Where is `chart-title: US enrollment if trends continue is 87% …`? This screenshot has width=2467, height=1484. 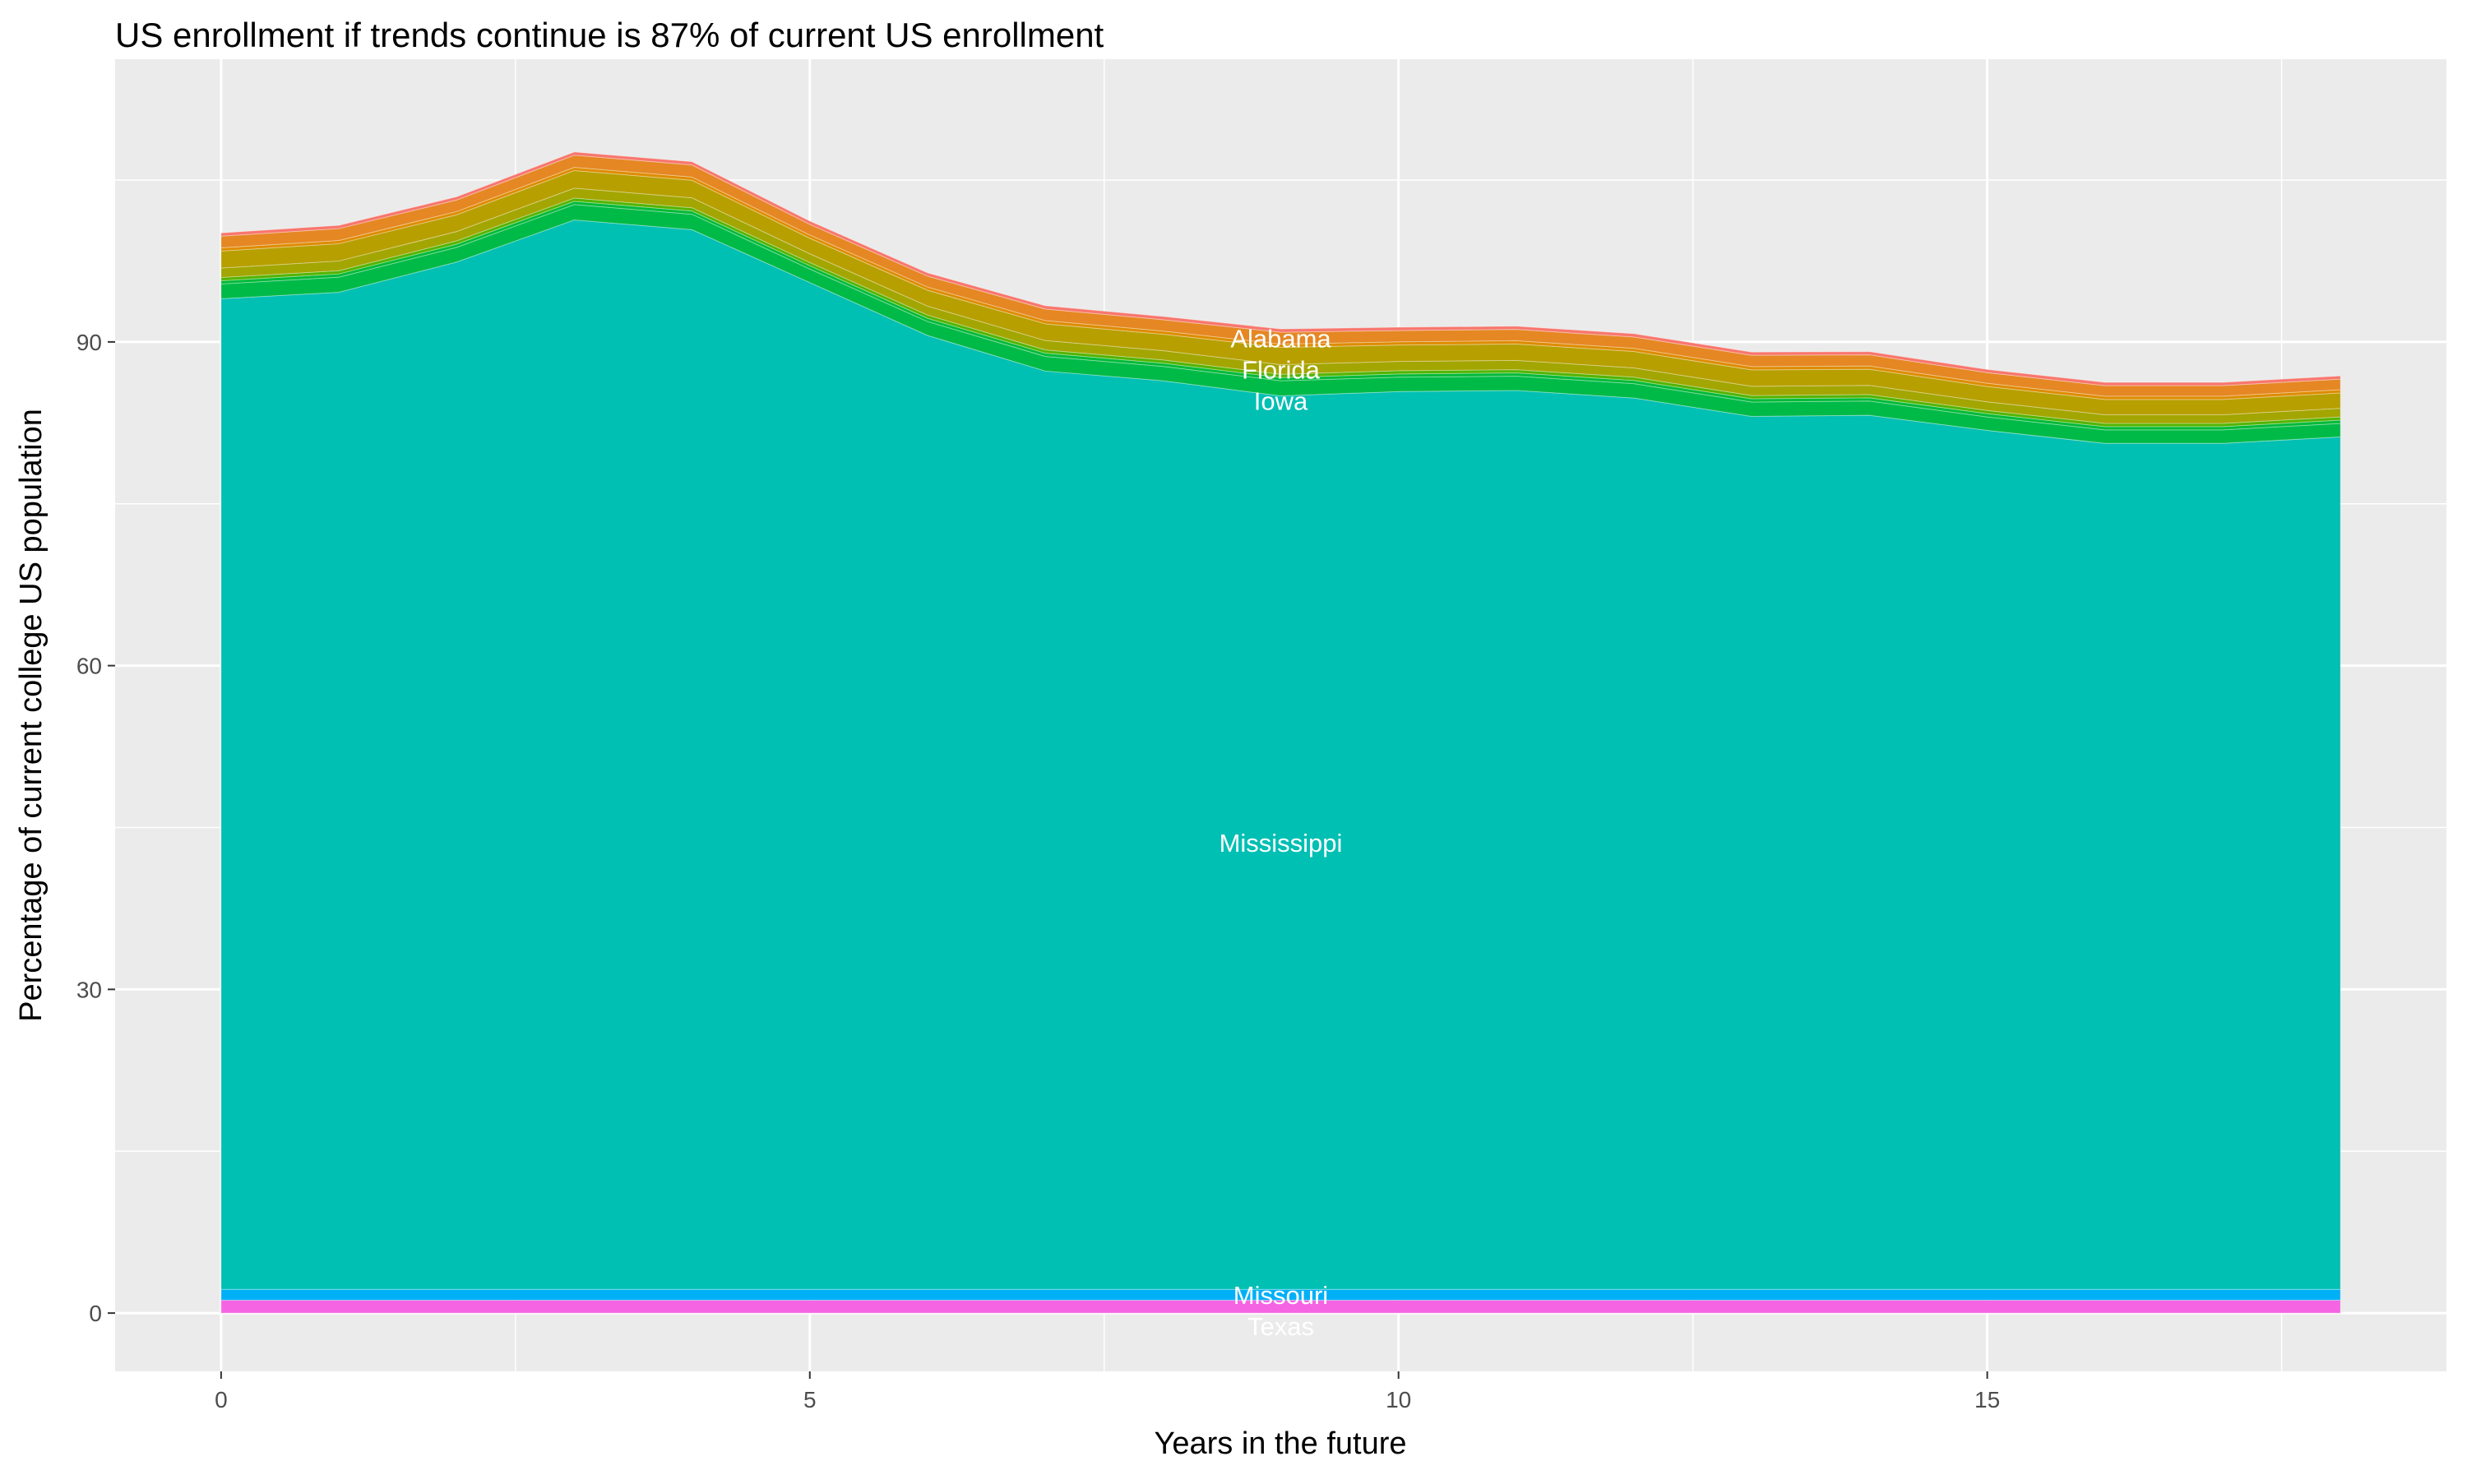 chart-title: US enrollment if trends continue is 87% … is located at coordinates (609, 35).